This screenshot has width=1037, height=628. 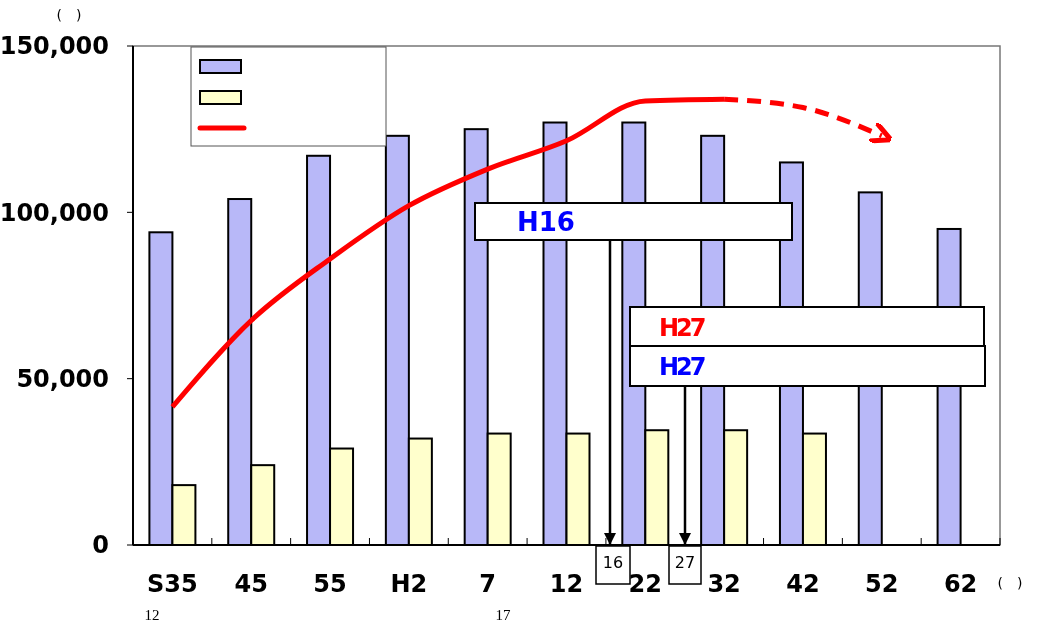 What do you see at coordinates (685, 562) in the screenshot?
I see `text: 27` at bounding box center [685, 562].